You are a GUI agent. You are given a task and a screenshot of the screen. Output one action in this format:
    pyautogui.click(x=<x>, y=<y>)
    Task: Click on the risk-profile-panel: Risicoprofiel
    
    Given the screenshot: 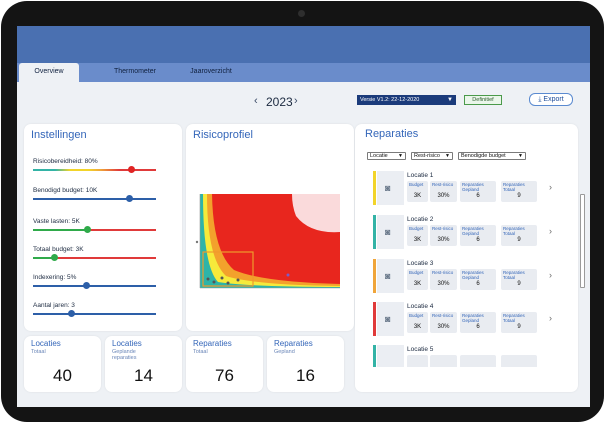 What is the action you would take?
    pyautogui.click(x=270, y=227)
    